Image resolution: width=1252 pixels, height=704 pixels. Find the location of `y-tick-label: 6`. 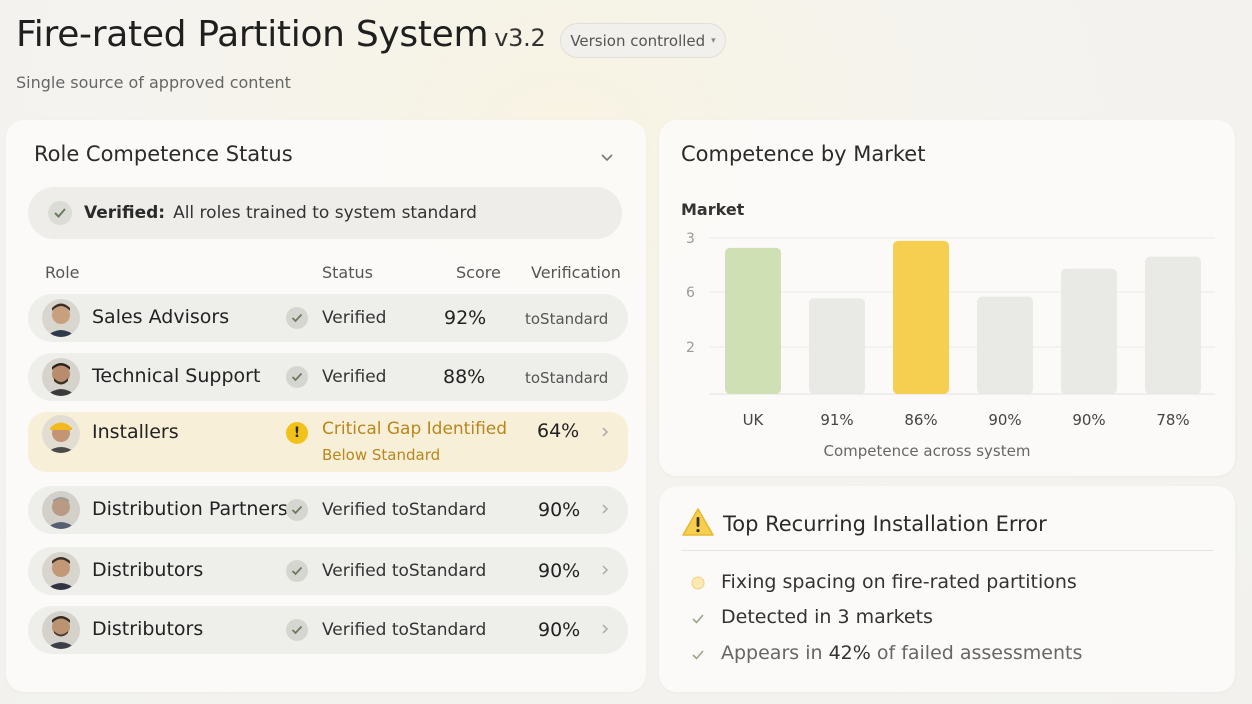

y-tick-label: 6 is located at coordinates (690, 293).